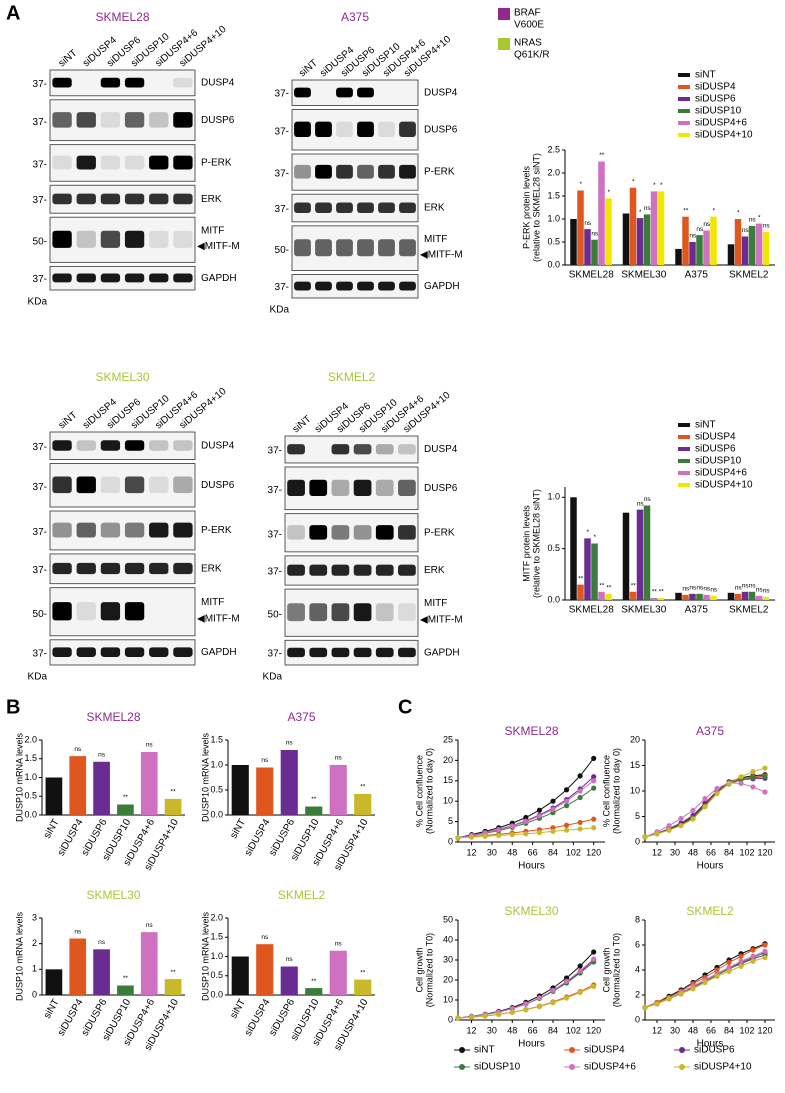  What do you see at coordinates (218, 619) in the screenshot?
I see `row-sublabel: ◀MITF-M` at bounding box center [218, 619].